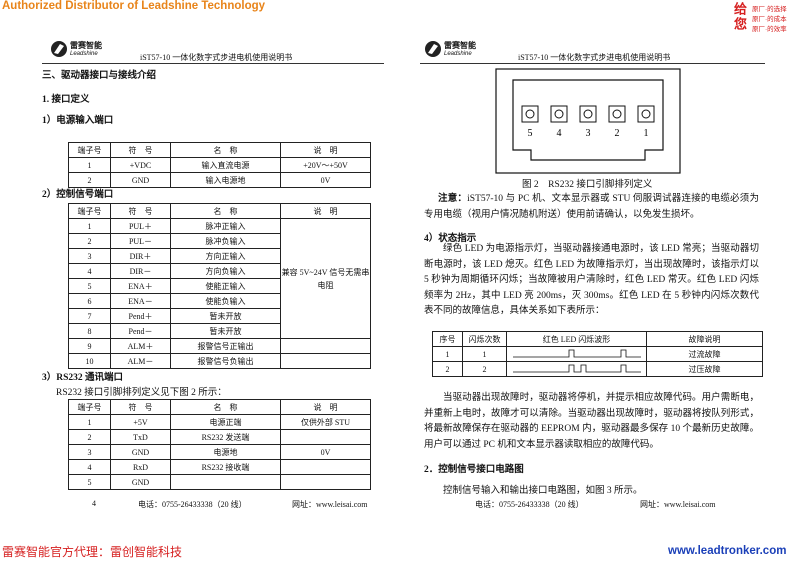 Image resolution: width=793 pixels, height=561 pixels. What do you see at coordinates (450, 239) in the screenshot?
I see `subsection-title: 4）状态指示` at bounding box center [450, 239].